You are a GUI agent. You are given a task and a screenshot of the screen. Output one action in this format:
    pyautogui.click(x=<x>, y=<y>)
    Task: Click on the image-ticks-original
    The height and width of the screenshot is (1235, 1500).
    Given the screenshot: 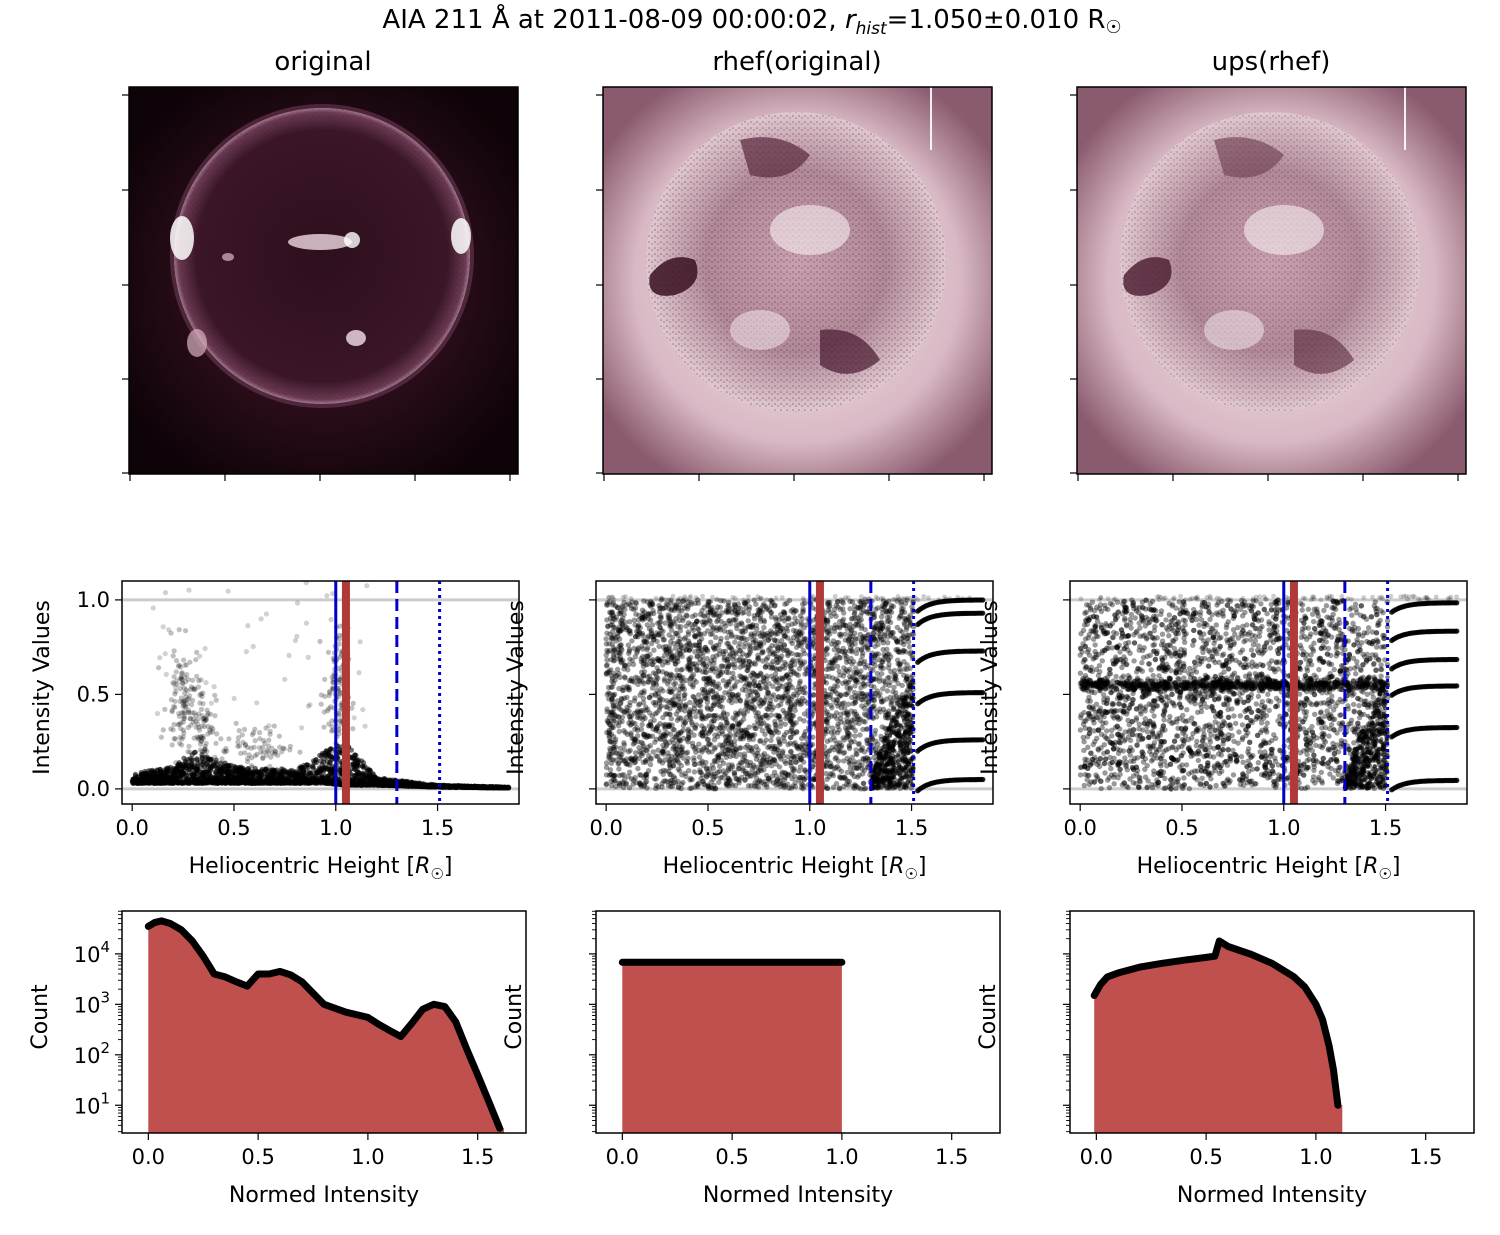 What is the action you would take?
    pyautogui.click(x=316, y=287)
    